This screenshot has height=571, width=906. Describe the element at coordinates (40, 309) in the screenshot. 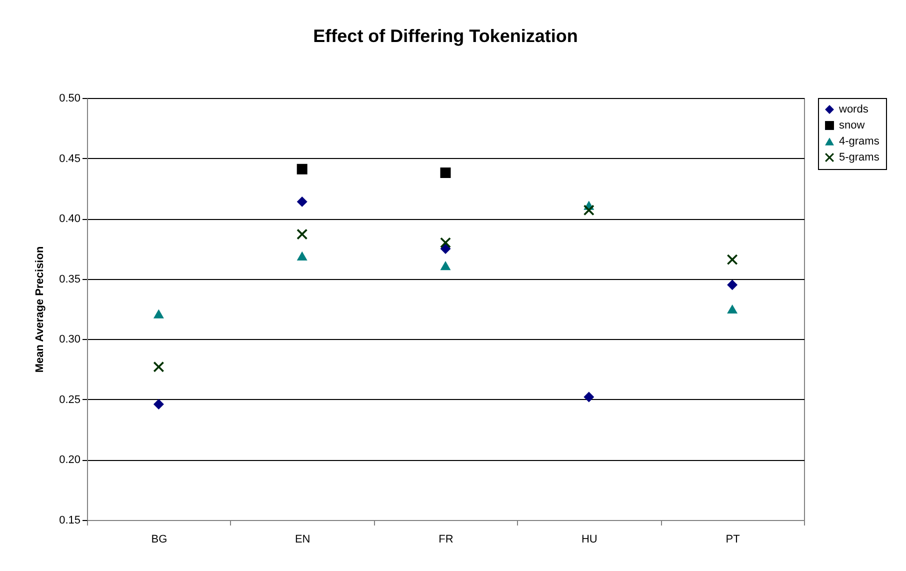

I see `y-axis-title: Mean Average Precision` at that location.